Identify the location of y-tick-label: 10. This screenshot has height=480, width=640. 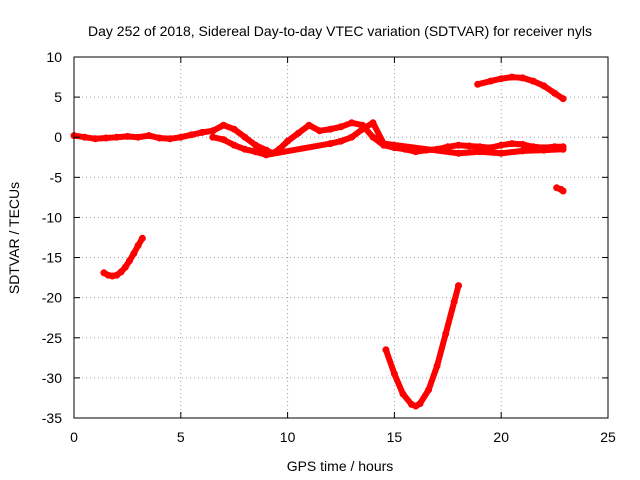
(54, 57).